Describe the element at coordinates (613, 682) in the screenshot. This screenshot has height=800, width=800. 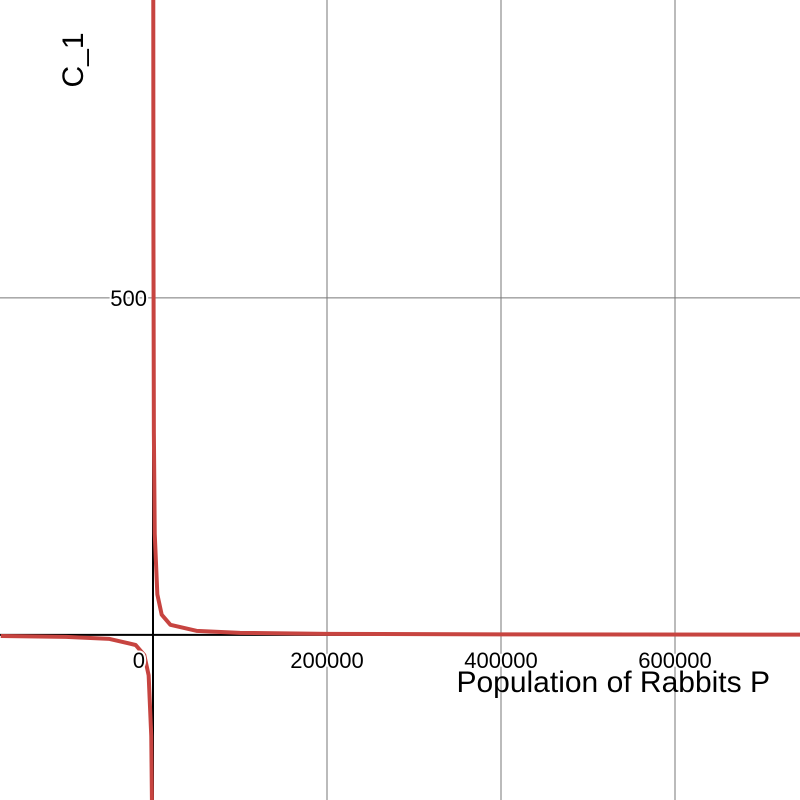
I see `x-axis-title: Population of Rabbits P` at that location.